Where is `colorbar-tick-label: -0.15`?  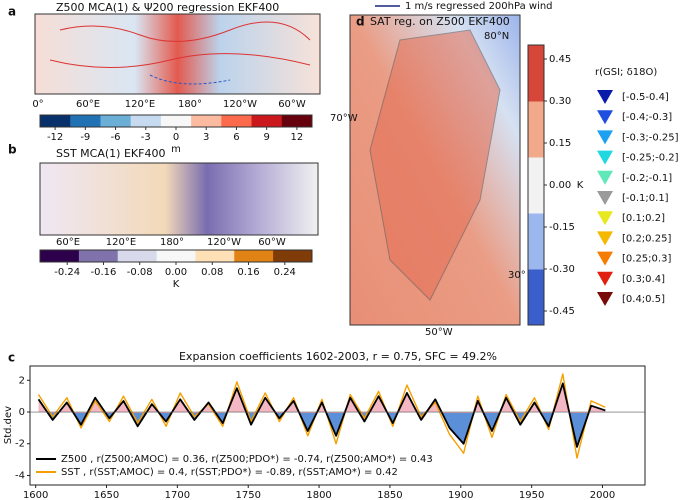
colorbar-tick-label: -0.15 is located at coordinates (562, 227).